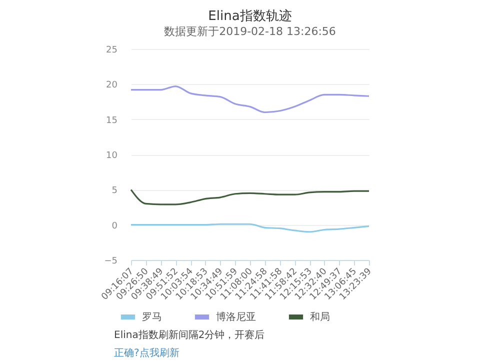  What do you see at coordinates (112, 51) in the screenshot?
I see `y-tick-label: 25` at bounding box center [112, 51].